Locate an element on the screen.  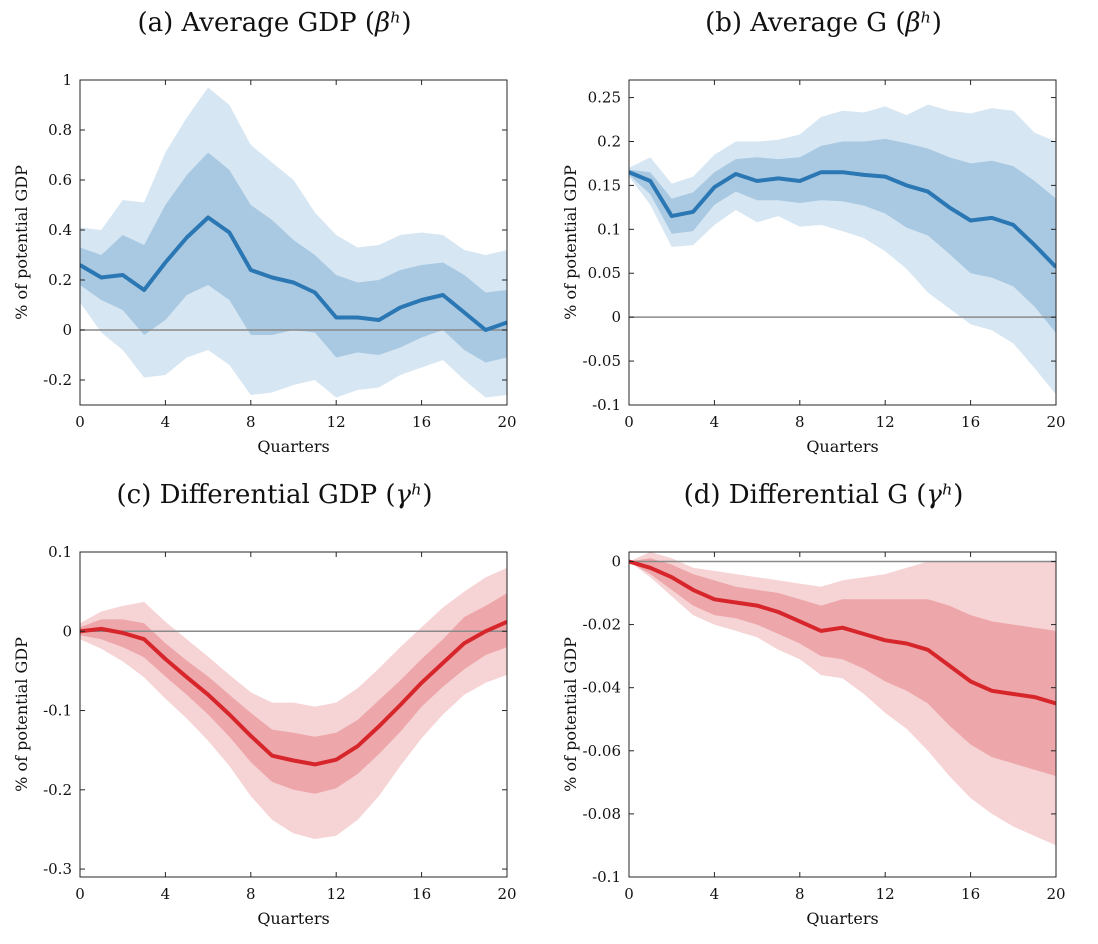
y-tick-label: 0.6 is located at coordinates (60, 180).